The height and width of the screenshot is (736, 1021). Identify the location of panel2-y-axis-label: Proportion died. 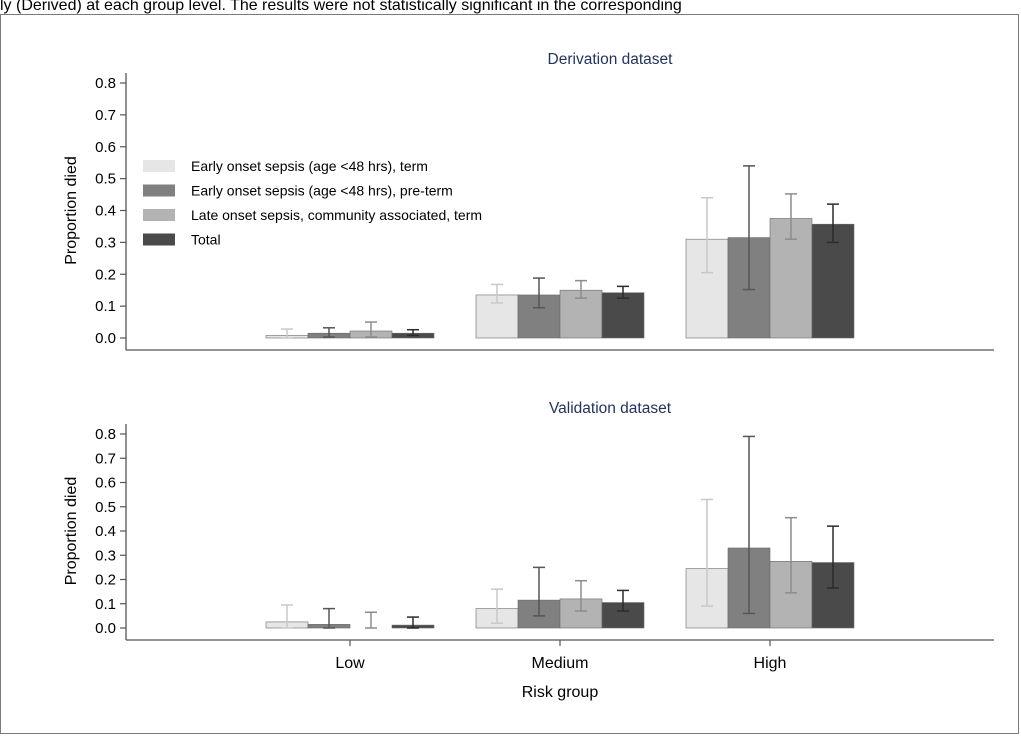
(71, 531).